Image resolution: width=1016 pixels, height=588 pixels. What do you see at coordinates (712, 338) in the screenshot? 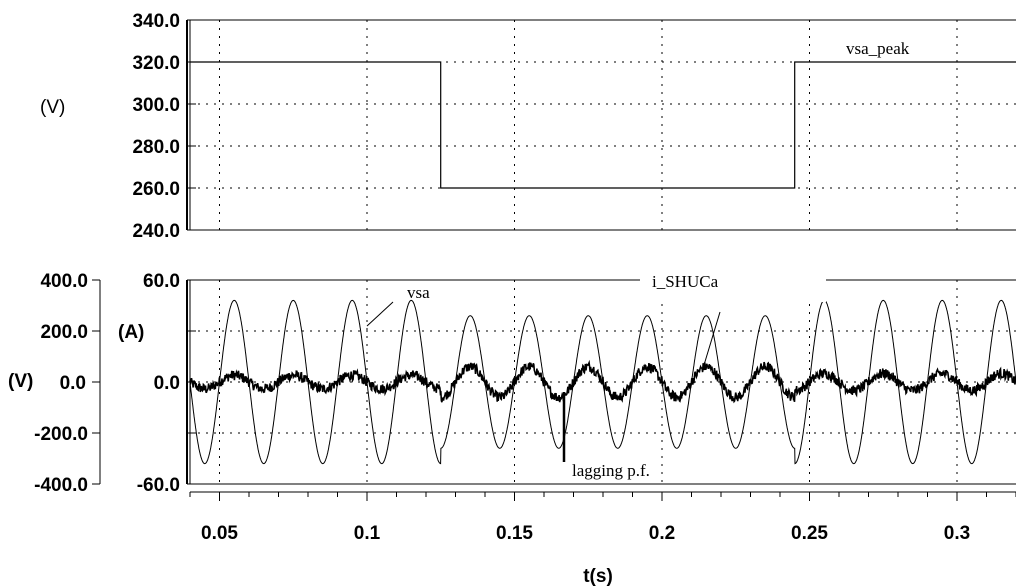
I see `i-shuca-label-leader` at bounding box center [712, 338].